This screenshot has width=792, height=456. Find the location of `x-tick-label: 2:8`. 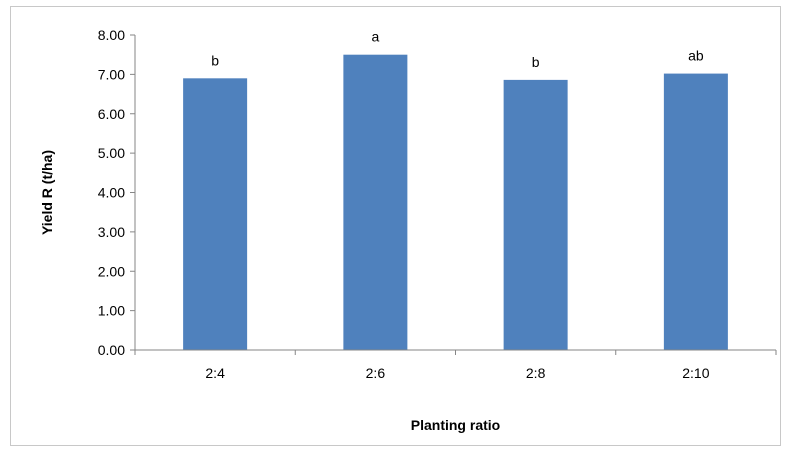

x-tick-label: 2:8 is located at coordinates (536, 373).